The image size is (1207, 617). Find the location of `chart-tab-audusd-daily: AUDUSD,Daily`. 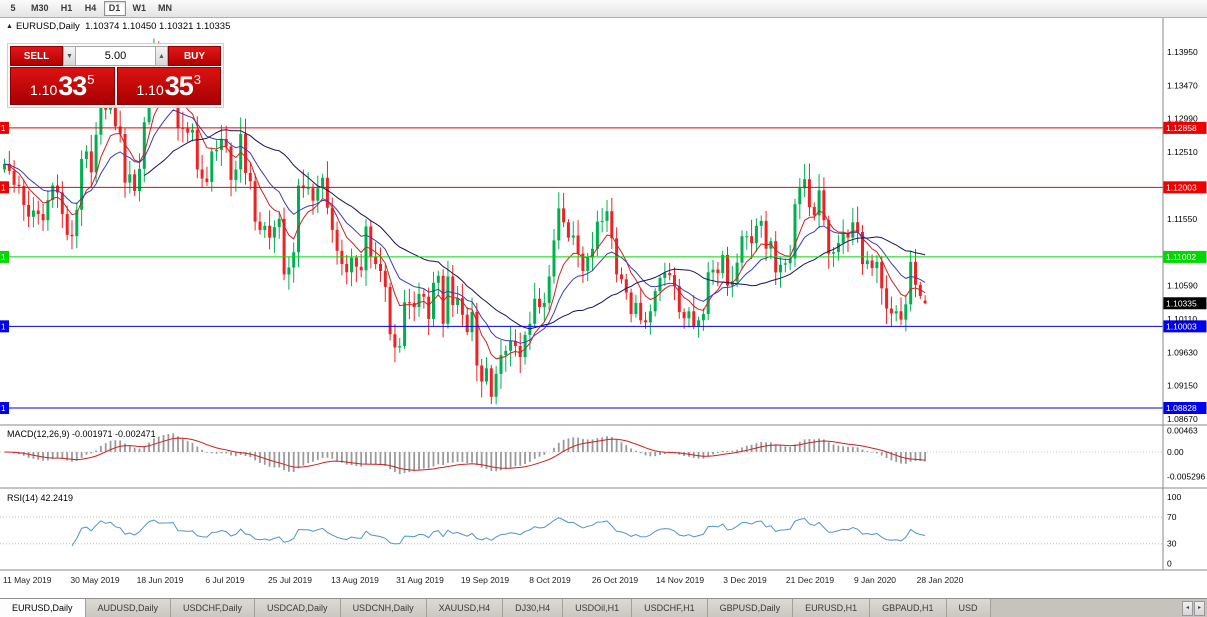

chart-tab-audusd-daily: AUDUSD,Daily is located at coordinates (128, 608).